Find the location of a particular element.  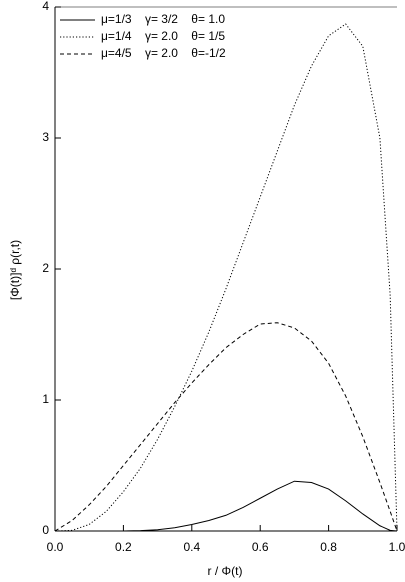

y-tick-label: 0 is located at coordinates (45, 530).